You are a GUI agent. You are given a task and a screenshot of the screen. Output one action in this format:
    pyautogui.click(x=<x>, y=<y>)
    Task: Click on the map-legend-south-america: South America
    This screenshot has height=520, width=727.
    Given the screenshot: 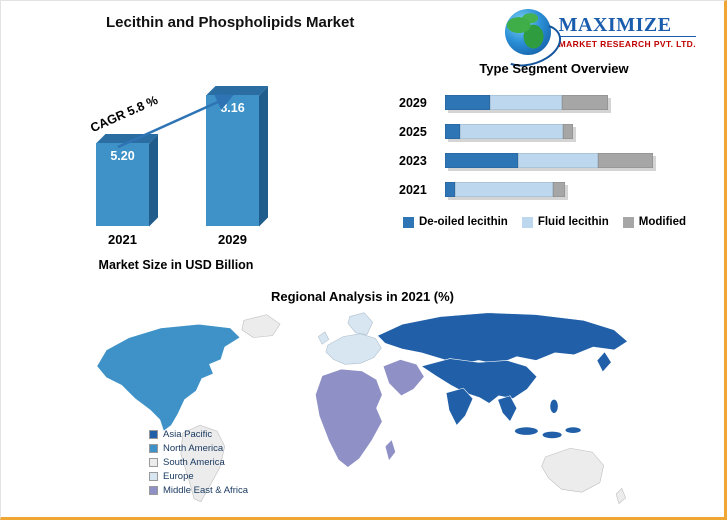 What is the action you would take?
    pyautogui.click(x=198, y=462)
    